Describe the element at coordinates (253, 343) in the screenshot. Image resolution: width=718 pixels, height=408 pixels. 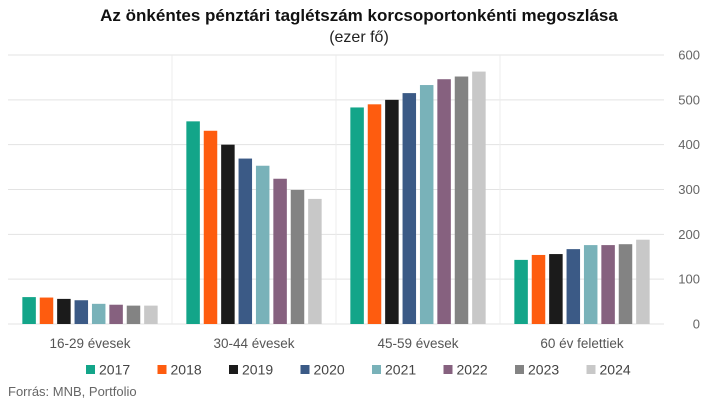
I see `x-tick-label: 30-44 évesek` at that location.